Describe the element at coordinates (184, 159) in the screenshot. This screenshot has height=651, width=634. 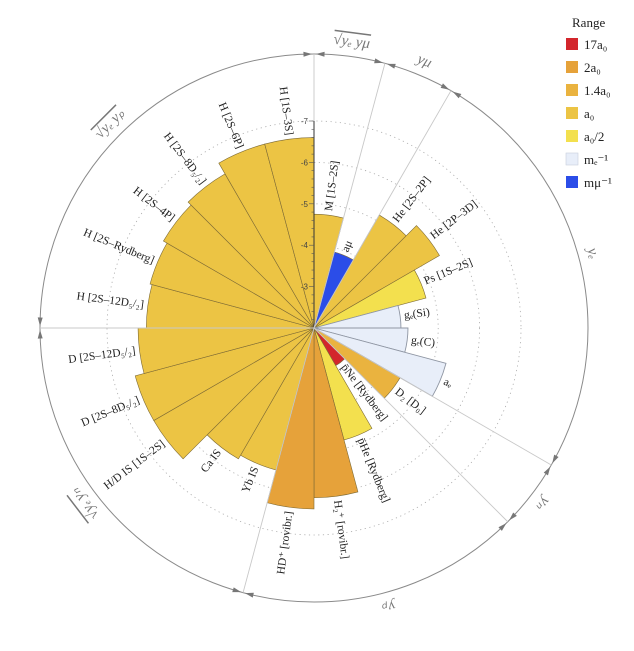
I see `bar-label: H [2S–8D₅/₂]` at that location.